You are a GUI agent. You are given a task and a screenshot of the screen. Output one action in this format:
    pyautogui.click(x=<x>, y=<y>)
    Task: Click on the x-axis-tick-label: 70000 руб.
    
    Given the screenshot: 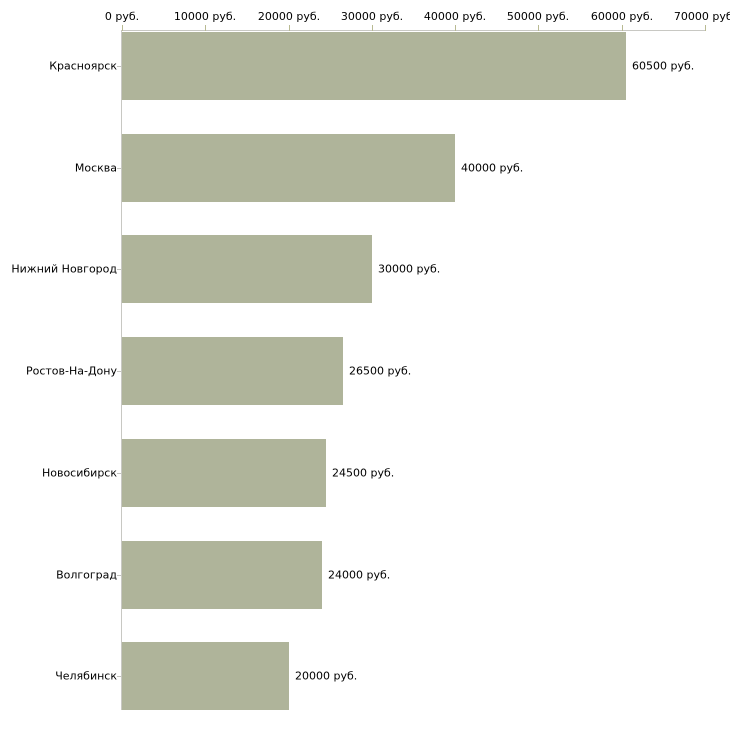 What is the action you would take?
    pyautogui.click(x=701, y=16)
    